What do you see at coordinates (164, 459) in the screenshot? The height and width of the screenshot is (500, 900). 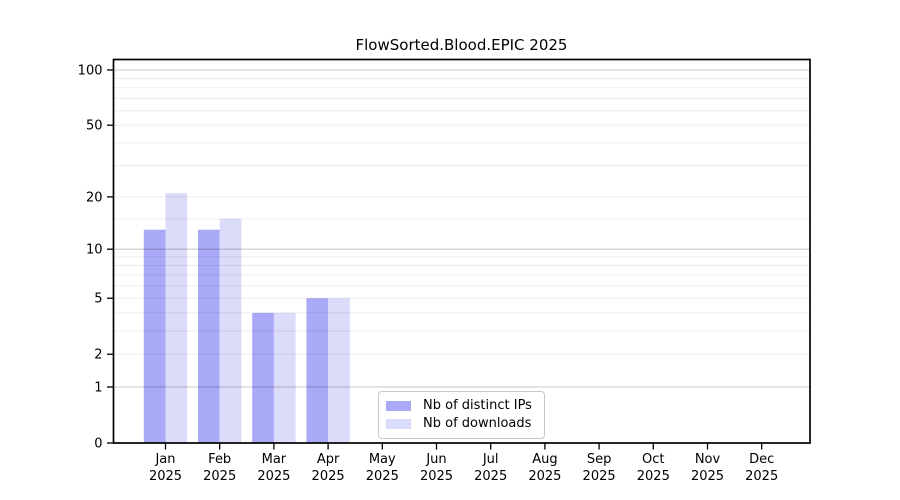 I see `x-tick-label-jan: Jan` at bounding box center [164, 459].